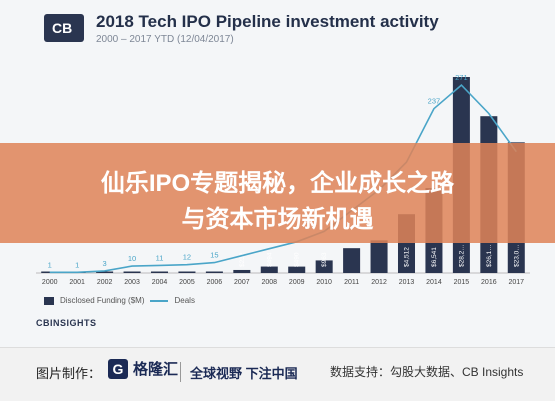 The height and width of the screenshot is (401, 555). I want to click on made-by-label: 图片制作：, so click(69, 373).